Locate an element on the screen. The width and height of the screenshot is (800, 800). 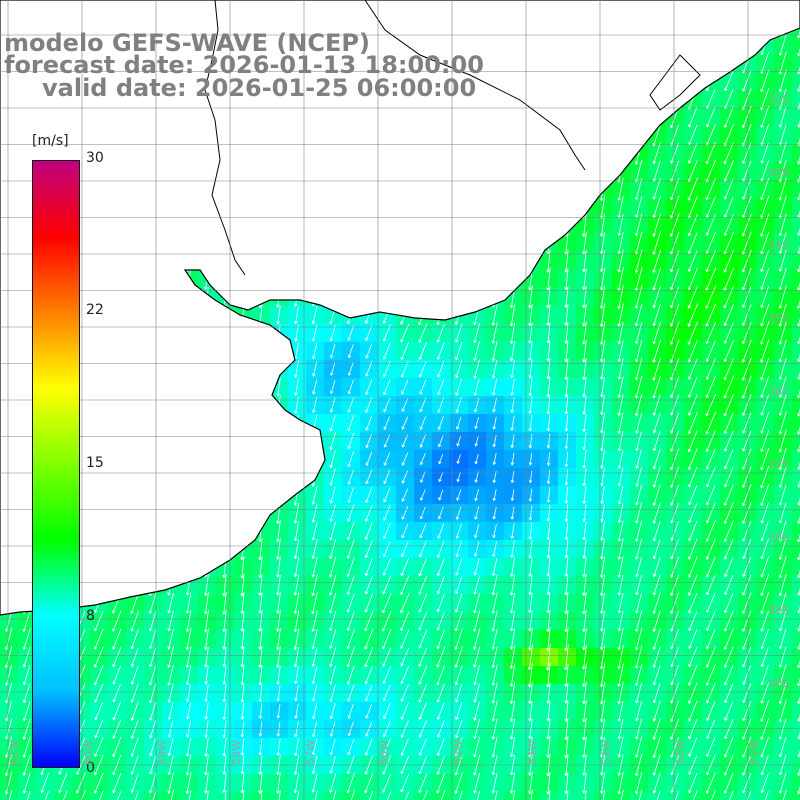
latitude-label: 37S is located at coordinates (778, 464).